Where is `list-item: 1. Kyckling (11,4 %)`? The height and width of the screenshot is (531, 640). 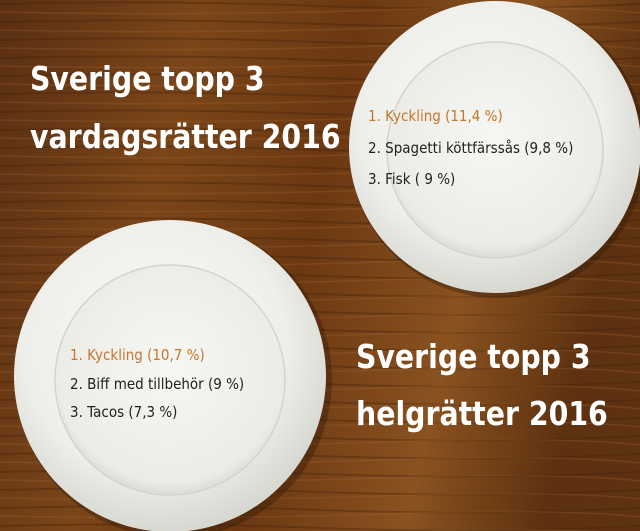
list-item: 1. Kyckling (11,4 %) is located at coordinates (435, 116).